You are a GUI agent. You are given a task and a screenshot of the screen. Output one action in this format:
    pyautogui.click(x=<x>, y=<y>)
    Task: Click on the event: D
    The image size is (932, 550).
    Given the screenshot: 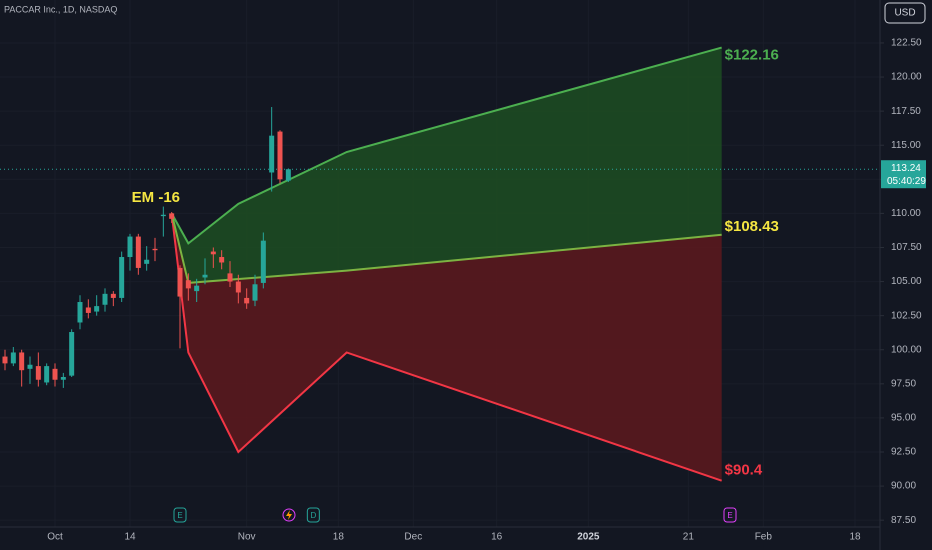 What is the action you would take?
    pyautogui.click(x=313, y=515)
    